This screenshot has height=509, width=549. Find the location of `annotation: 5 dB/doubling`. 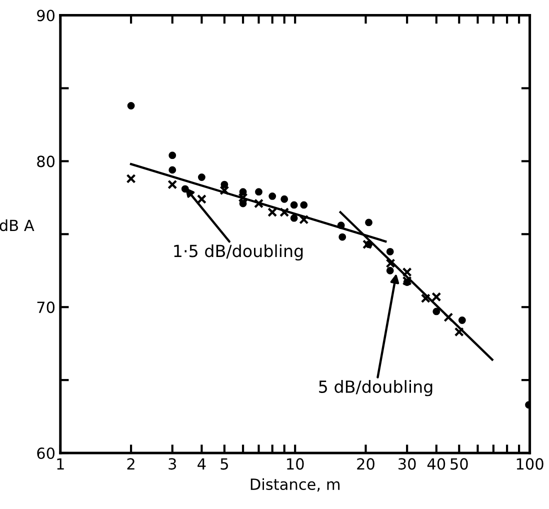

annotation: 5 dB/doubling is located at coordinates (375, 388).